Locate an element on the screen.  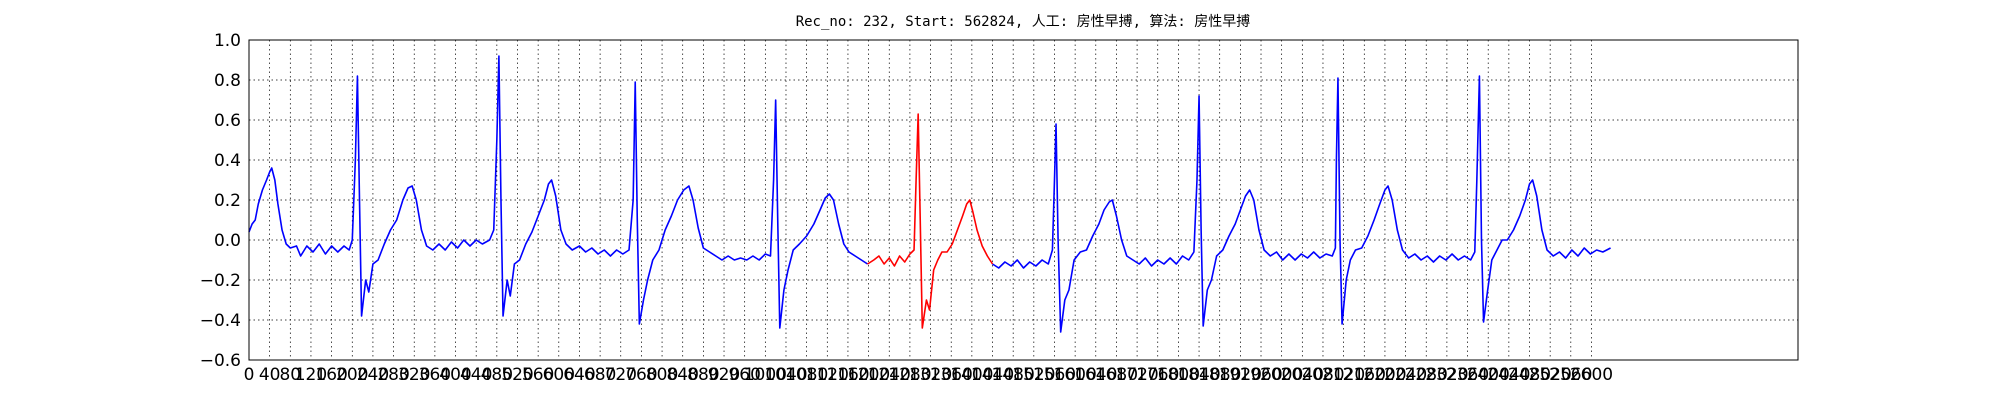
x-tick-label: 2160 is located at coordinates (1364, 375).